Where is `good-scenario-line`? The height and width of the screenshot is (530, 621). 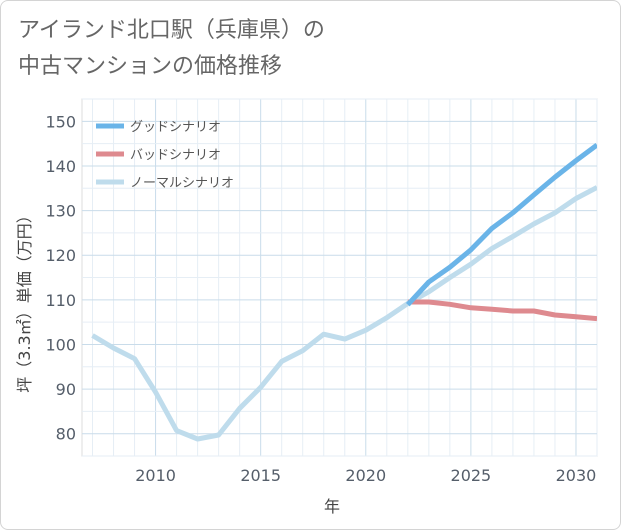 good-scenario-line is located at coordinates (501, 224).